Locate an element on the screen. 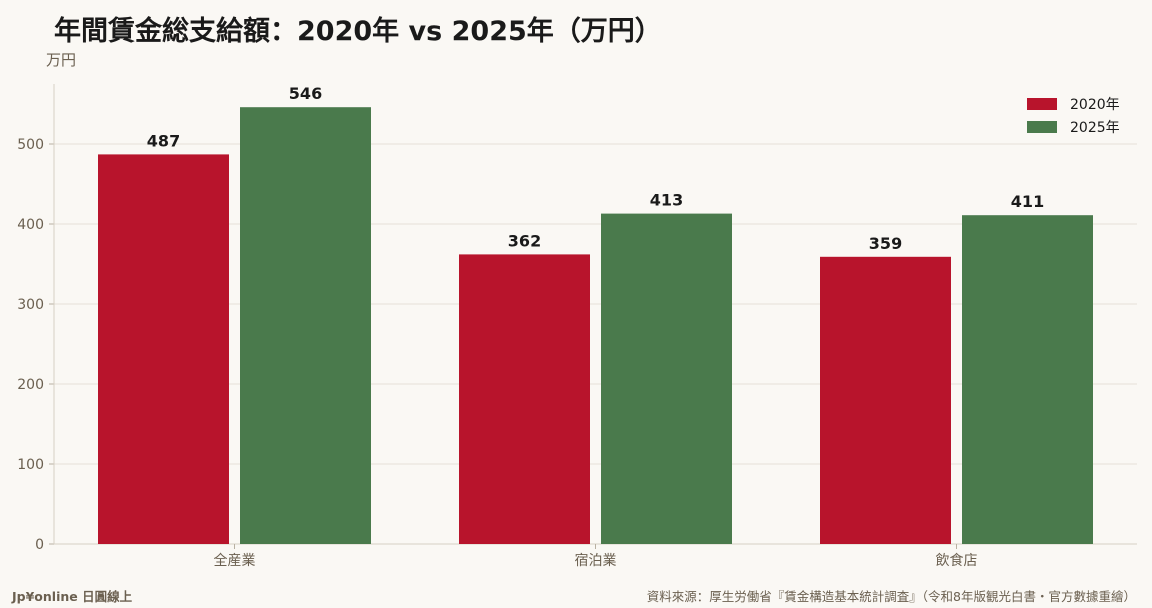  legend-label: 2025年 is located at coordinates (1095, 128).